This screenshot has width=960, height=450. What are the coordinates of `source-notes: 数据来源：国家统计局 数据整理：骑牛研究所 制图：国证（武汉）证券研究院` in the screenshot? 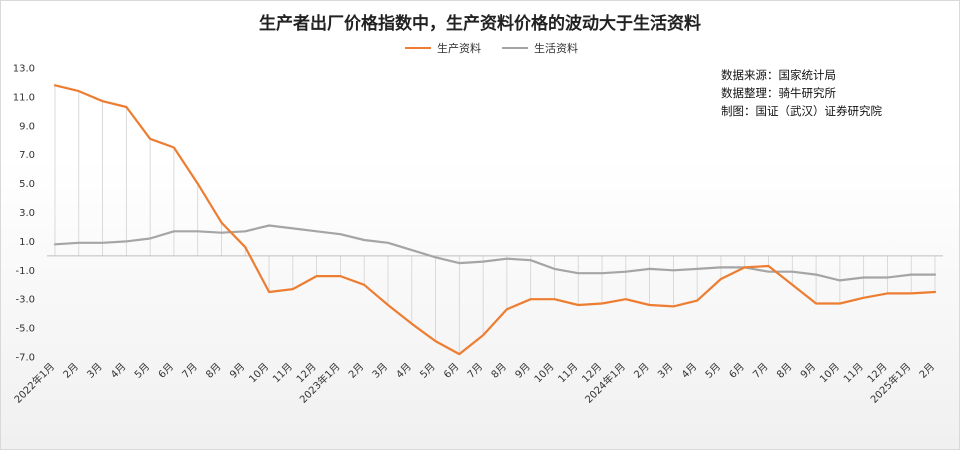 It's located at (801, 93).